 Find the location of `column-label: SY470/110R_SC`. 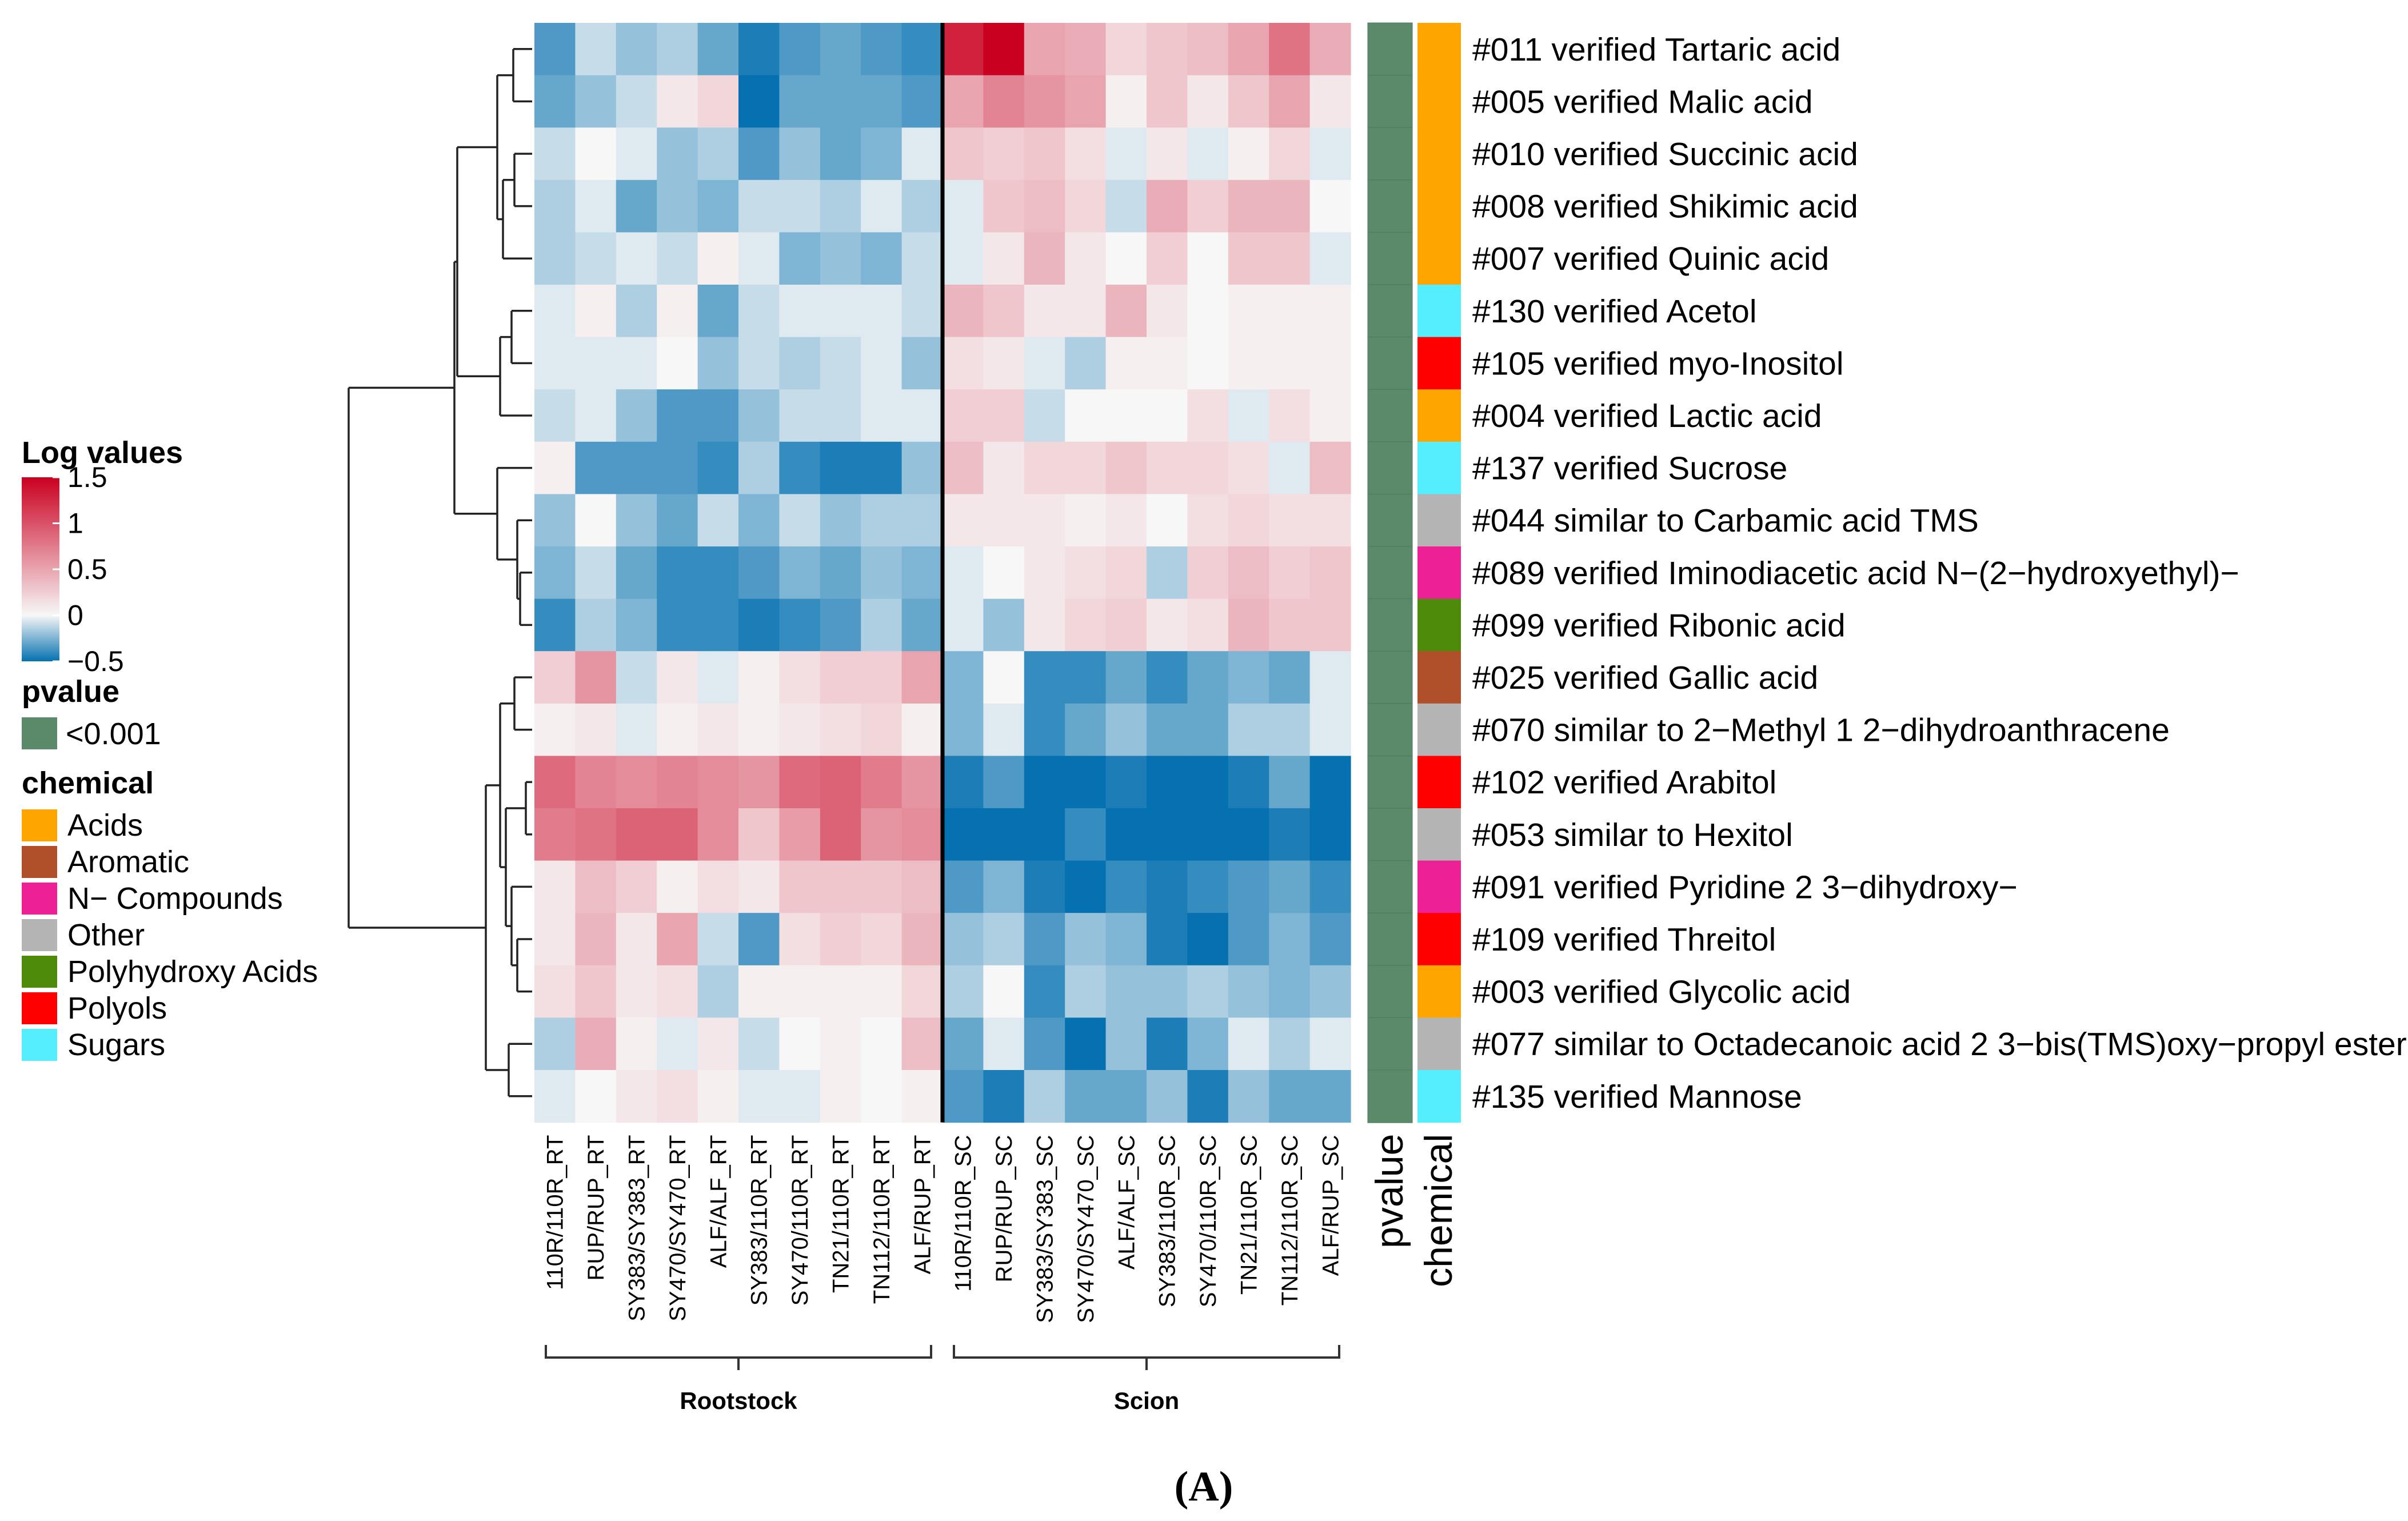

column-label: SY470/110R_SC is located at coordinates (1208, 1221).